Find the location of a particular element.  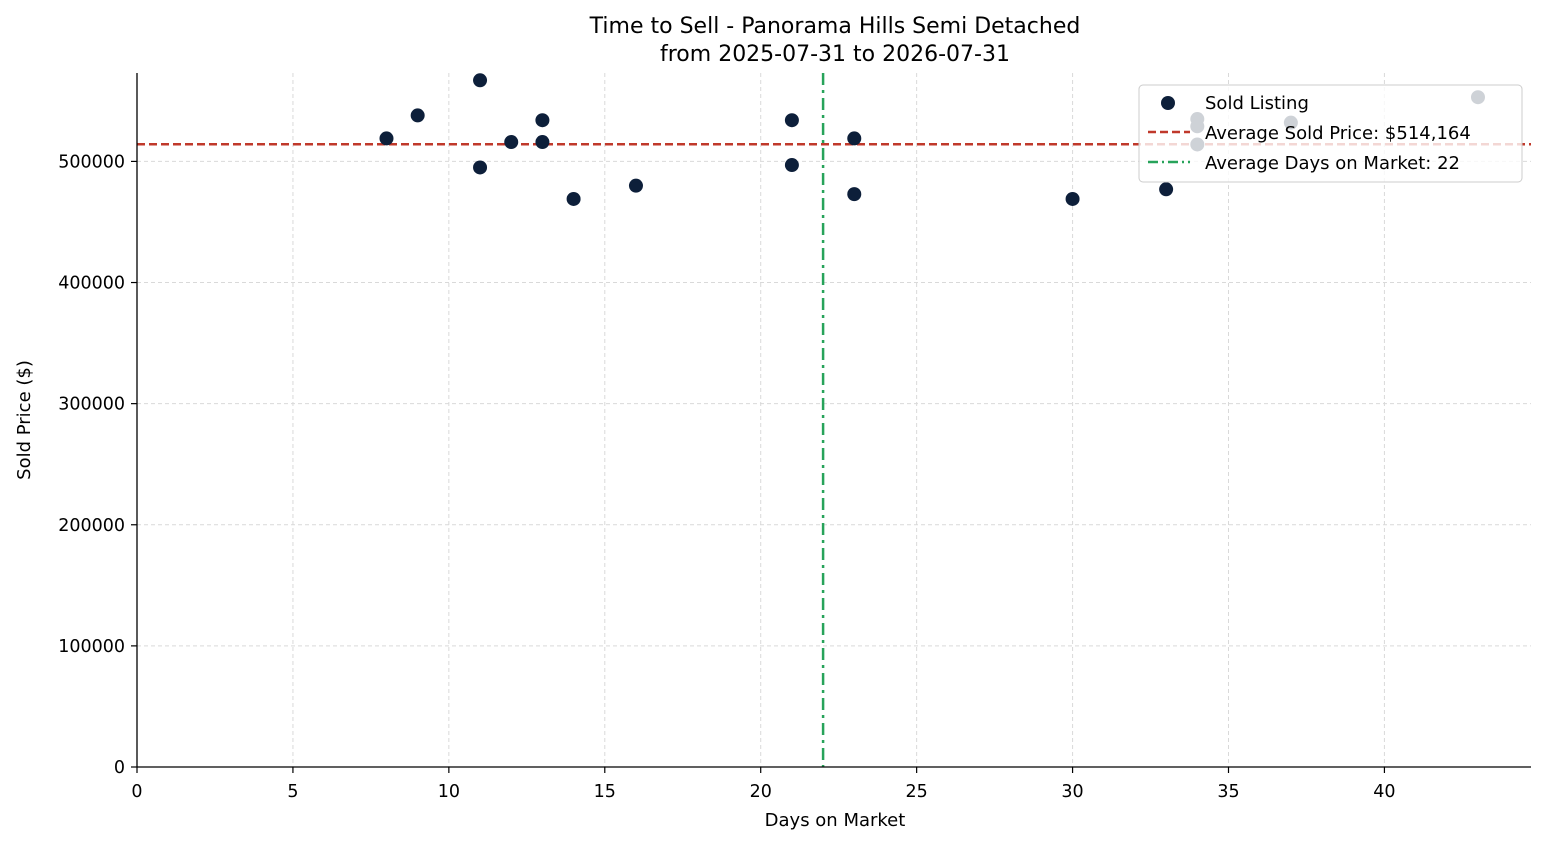

y-tick-label: 300000 is located at coordinates (91, 405).